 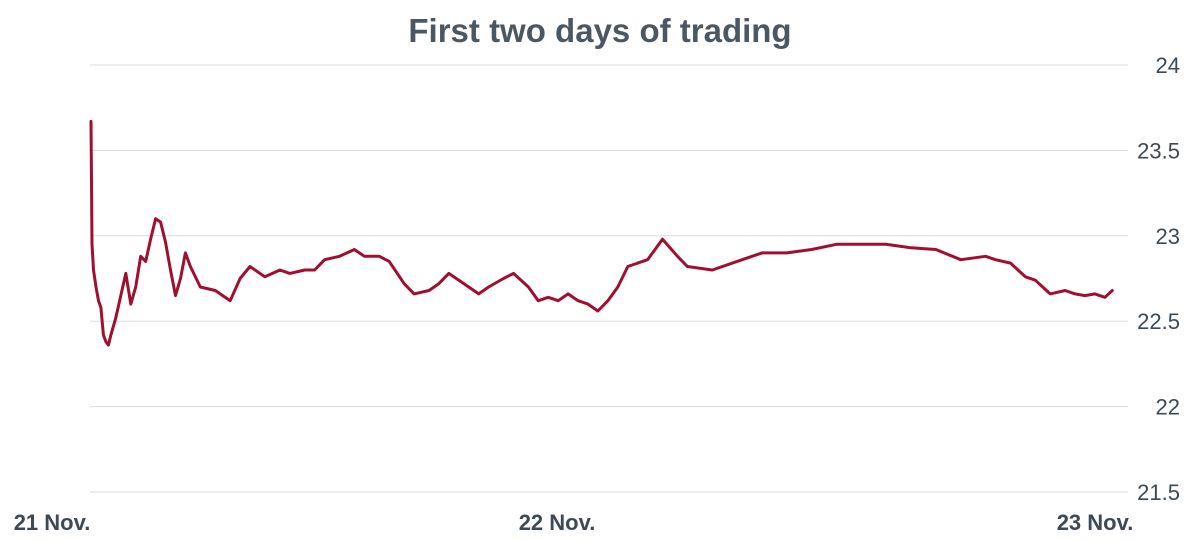 I want to click on chart-title: First two days of trading, so click(x=600, y=30).